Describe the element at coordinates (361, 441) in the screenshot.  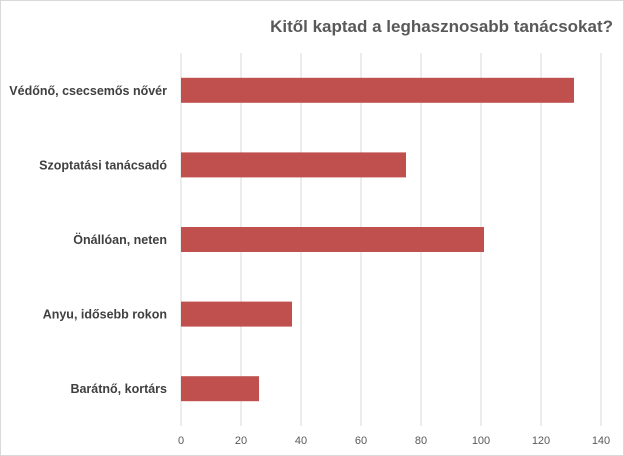
I see `x-tick-label: 60` at that location.